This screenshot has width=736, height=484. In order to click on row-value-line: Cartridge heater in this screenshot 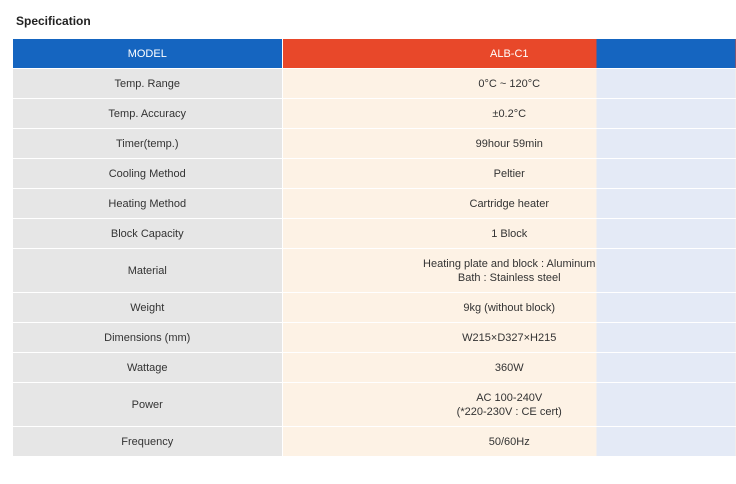, I will do `click(509, 203)`.